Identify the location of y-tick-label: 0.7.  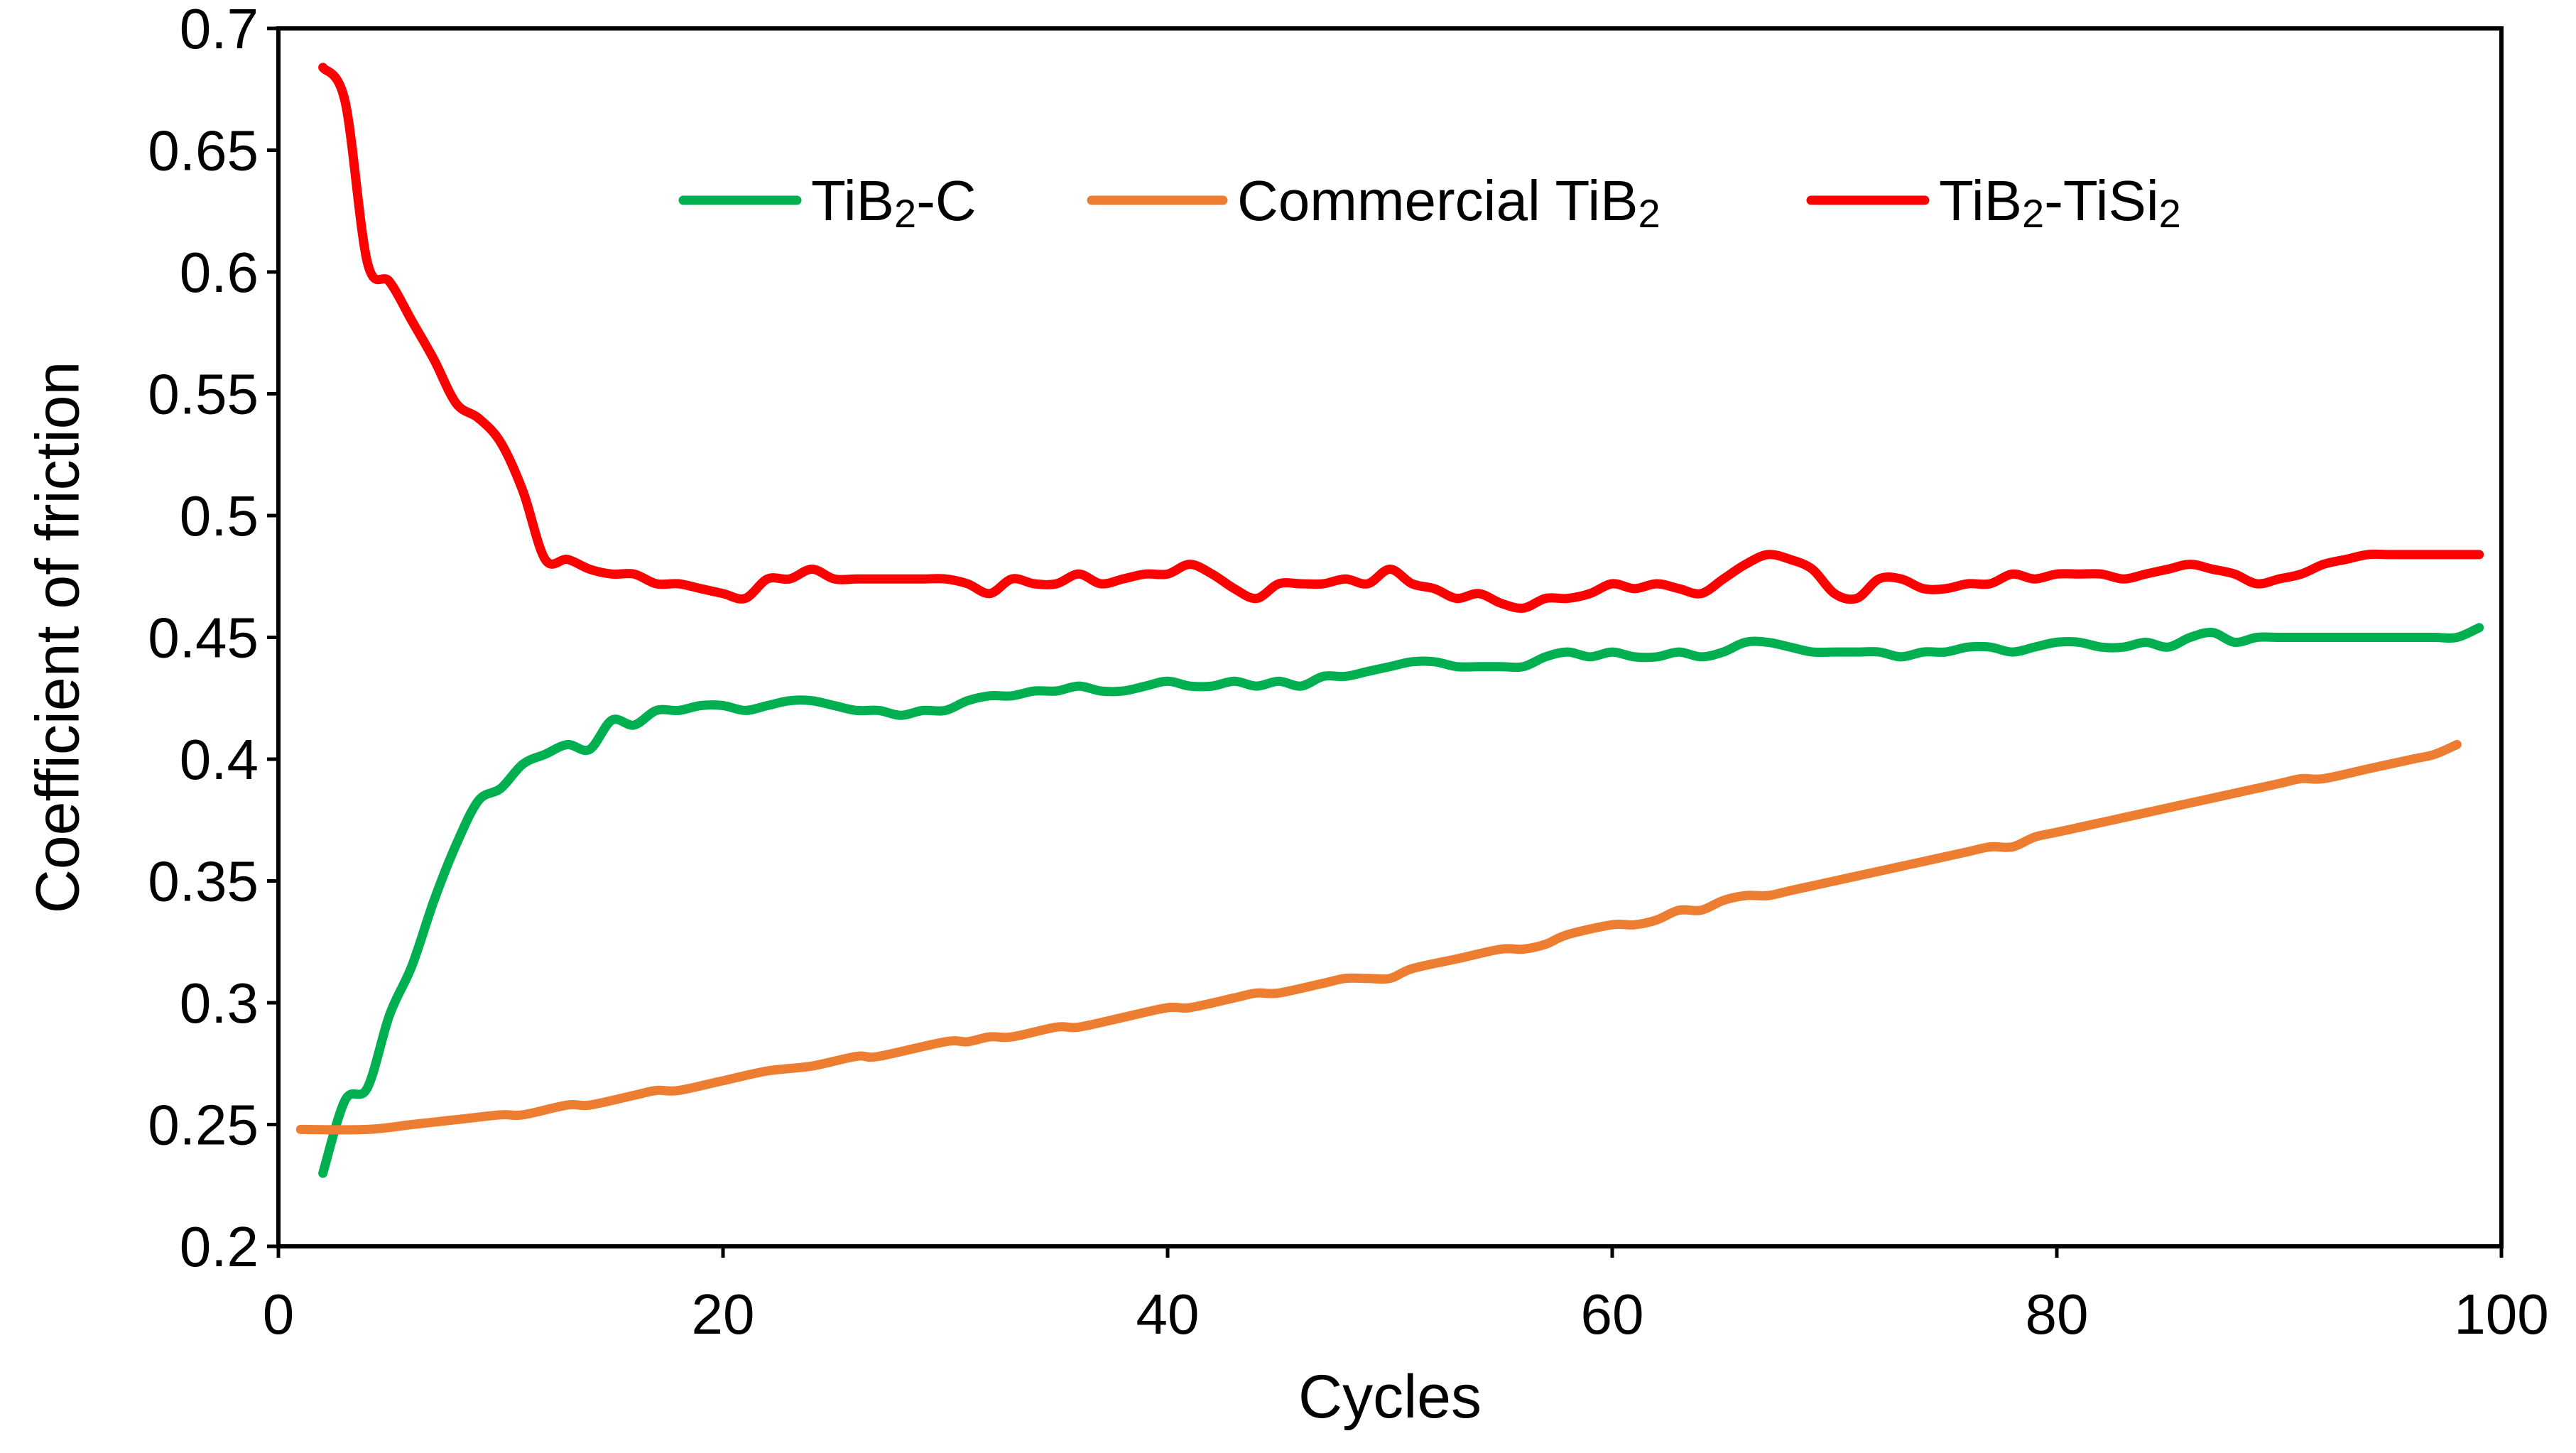
(219, 30).